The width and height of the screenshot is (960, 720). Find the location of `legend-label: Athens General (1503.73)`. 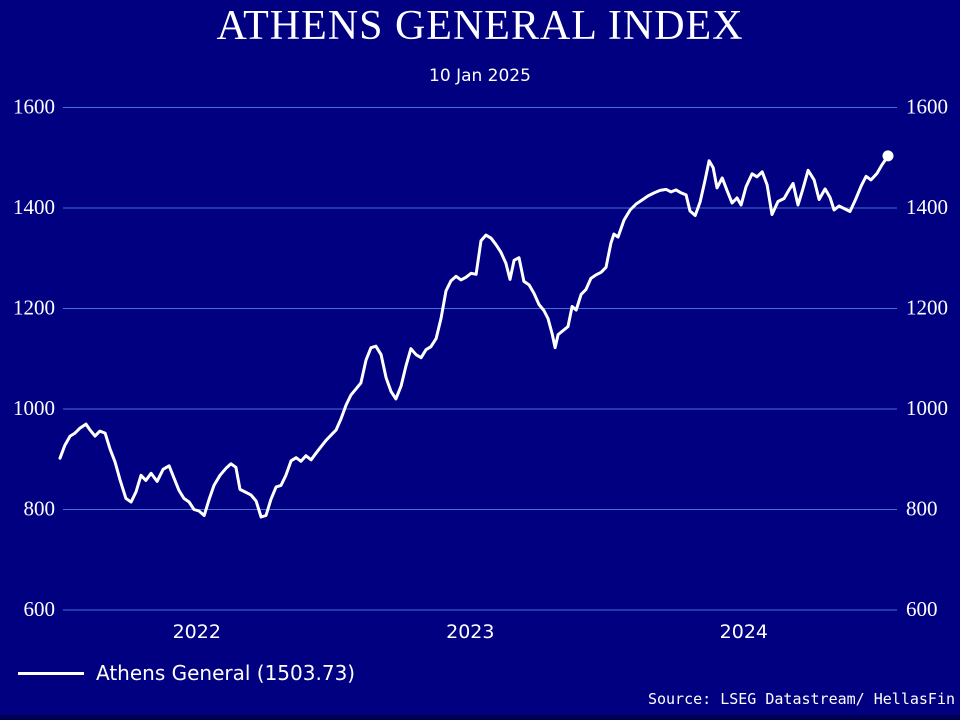

legend-label: Athens General (1503.73) is located at coordinates (226, 673).